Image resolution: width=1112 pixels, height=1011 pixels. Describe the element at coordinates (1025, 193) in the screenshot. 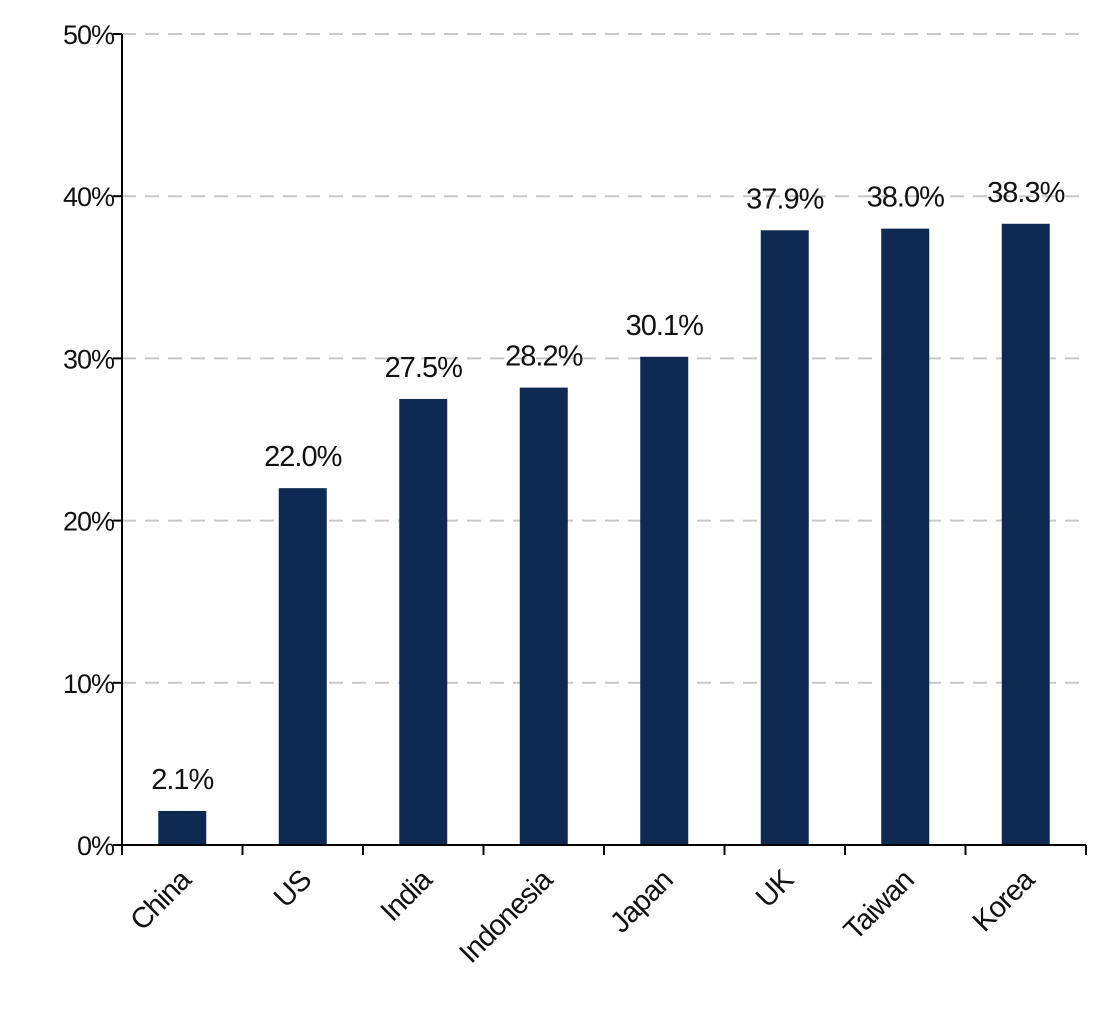

I see `data-label-korea: 38.3%` at that location.